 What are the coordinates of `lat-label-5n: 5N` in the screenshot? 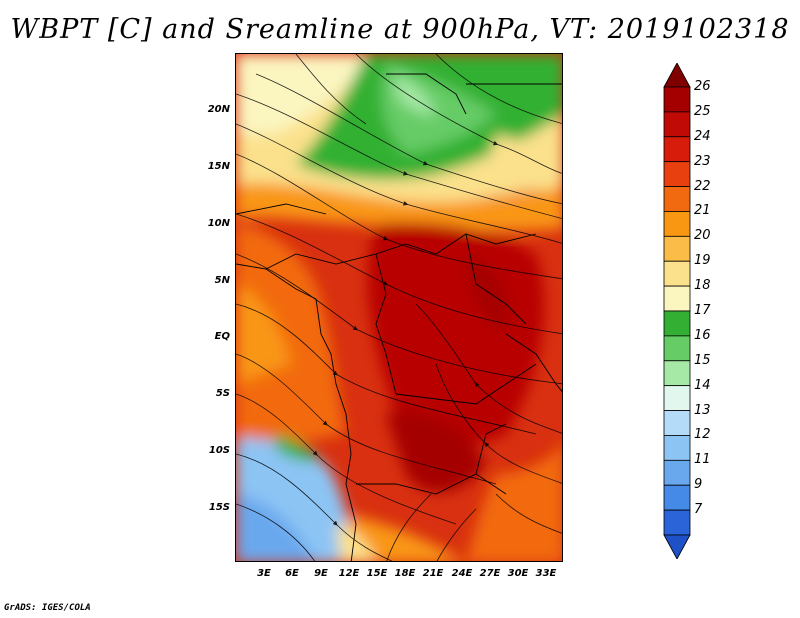 It's located at (222, 280).